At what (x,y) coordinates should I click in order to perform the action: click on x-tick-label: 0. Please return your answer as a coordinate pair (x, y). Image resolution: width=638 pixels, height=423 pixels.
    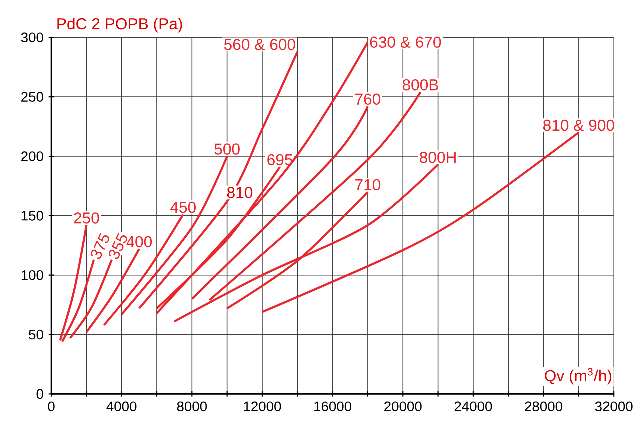
    Looking at the image, I should click on (51, 407).